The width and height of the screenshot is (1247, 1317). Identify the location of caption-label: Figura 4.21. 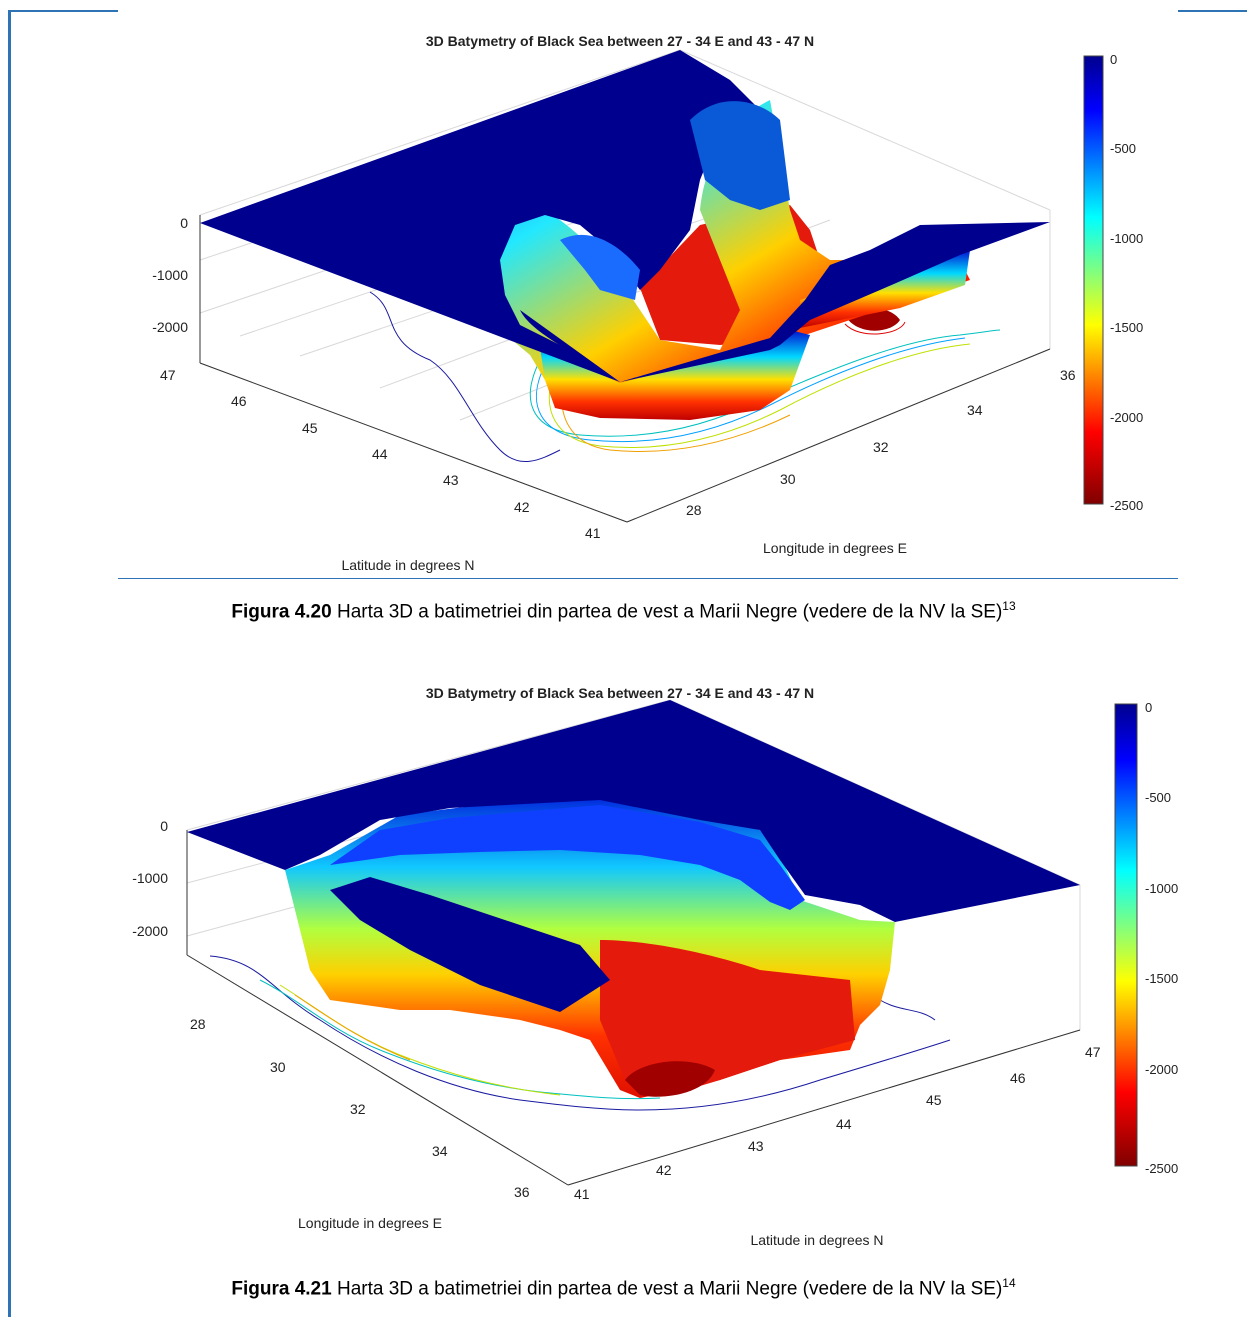
(281, 1289).